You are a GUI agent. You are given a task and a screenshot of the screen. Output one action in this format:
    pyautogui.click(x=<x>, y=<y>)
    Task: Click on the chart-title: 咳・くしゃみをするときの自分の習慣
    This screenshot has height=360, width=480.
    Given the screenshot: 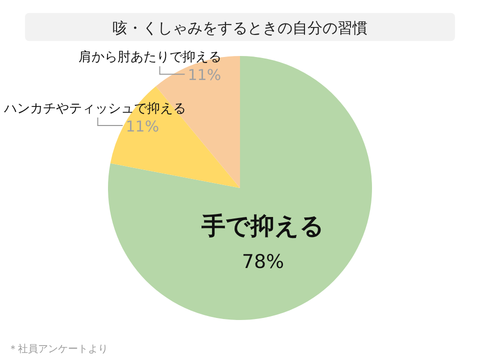 What is the action you would take?
    pyautogui.click(x=240, y=28)
    